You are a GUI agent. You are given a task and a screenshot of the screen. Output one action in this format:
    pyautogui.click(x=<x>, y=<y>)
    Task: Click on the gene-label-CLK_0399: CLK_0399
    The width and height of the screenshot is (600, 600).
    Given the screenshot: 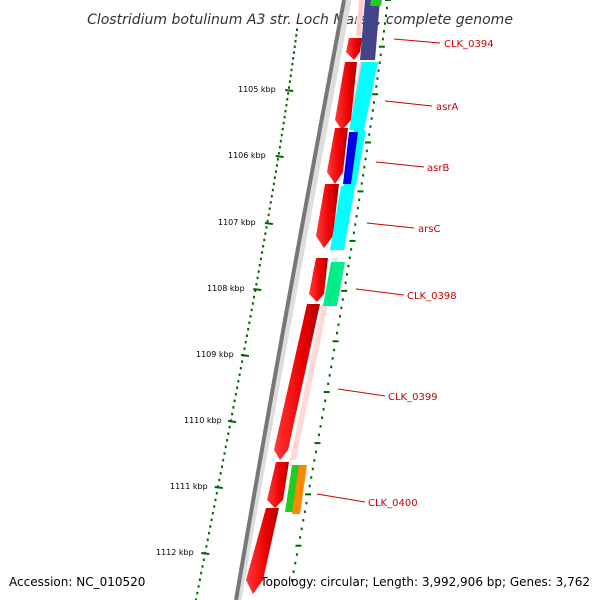 What is the action you would take?
    pyautogui.click(x=413, y=397)
    